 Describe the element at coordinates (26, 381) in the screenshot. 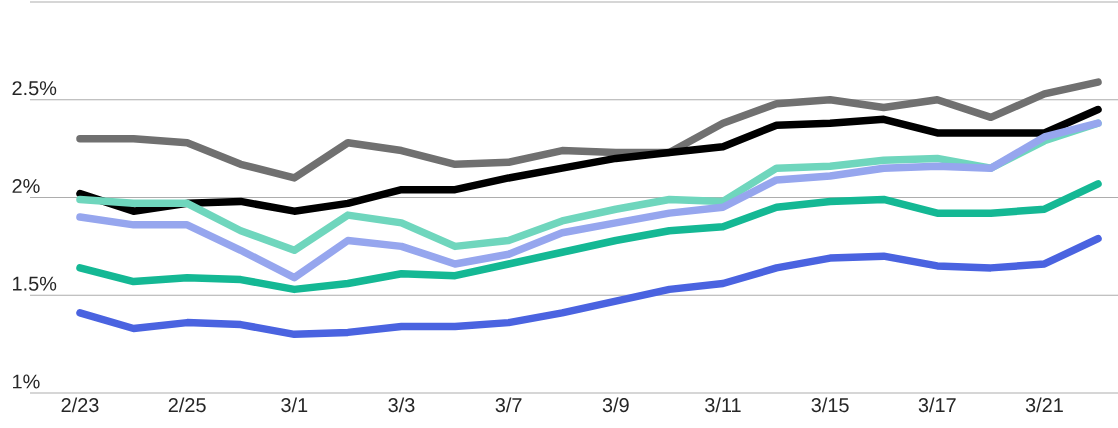

I see `y-tick-label: 1%` at that location.